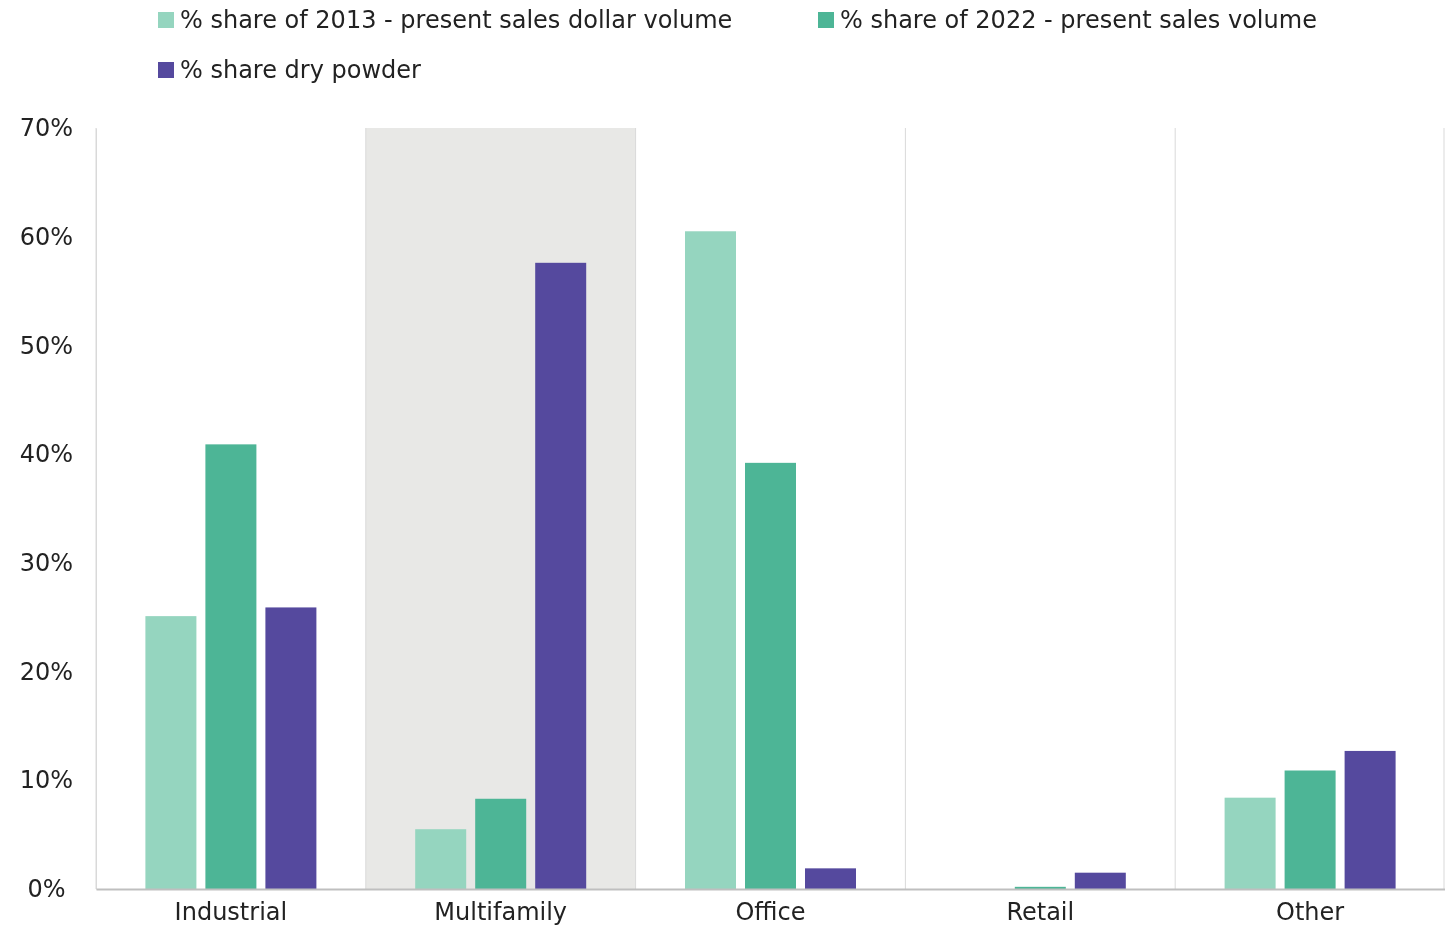 This screenshot has height=945, width=1445. I want to click on legend-label: % share of 2022 - present sales volume, so click(1078, 20).